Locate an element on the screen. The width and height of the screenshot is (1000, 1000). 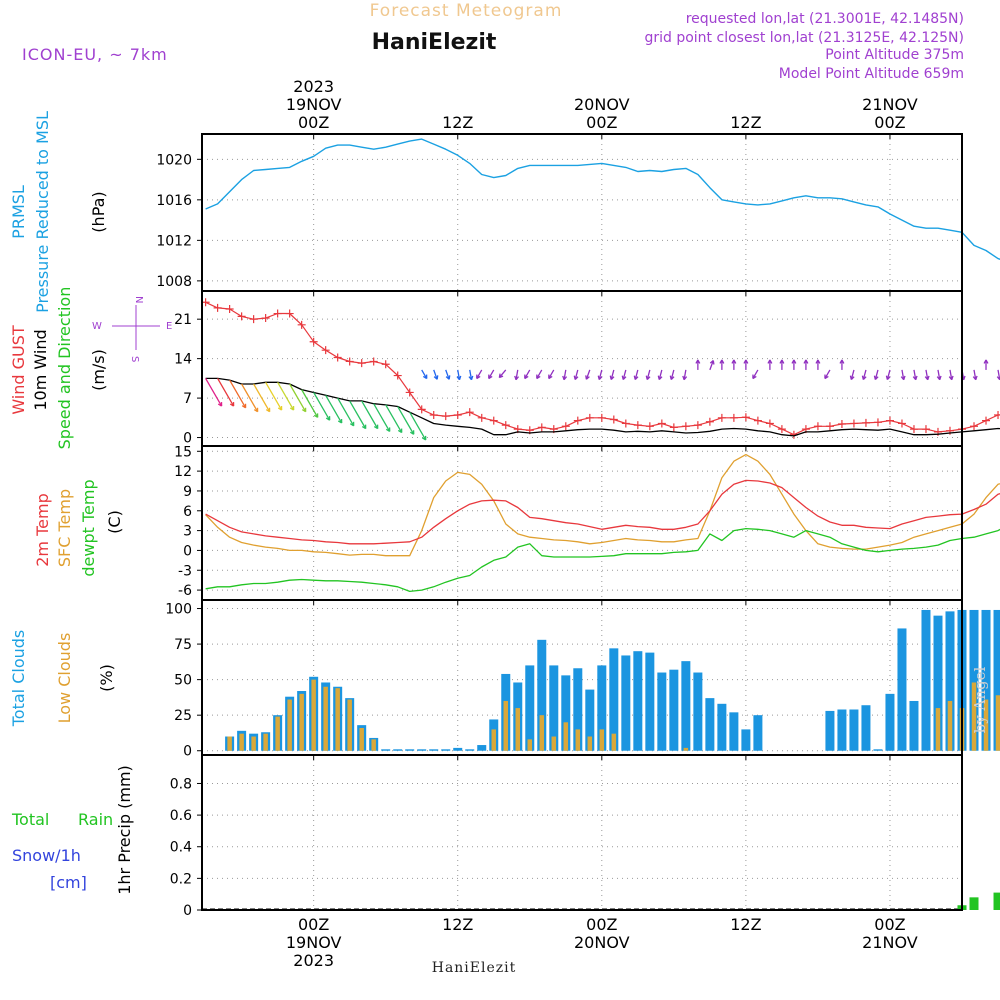
top-time-label: 20NOV is located at coordinates (602, 104).